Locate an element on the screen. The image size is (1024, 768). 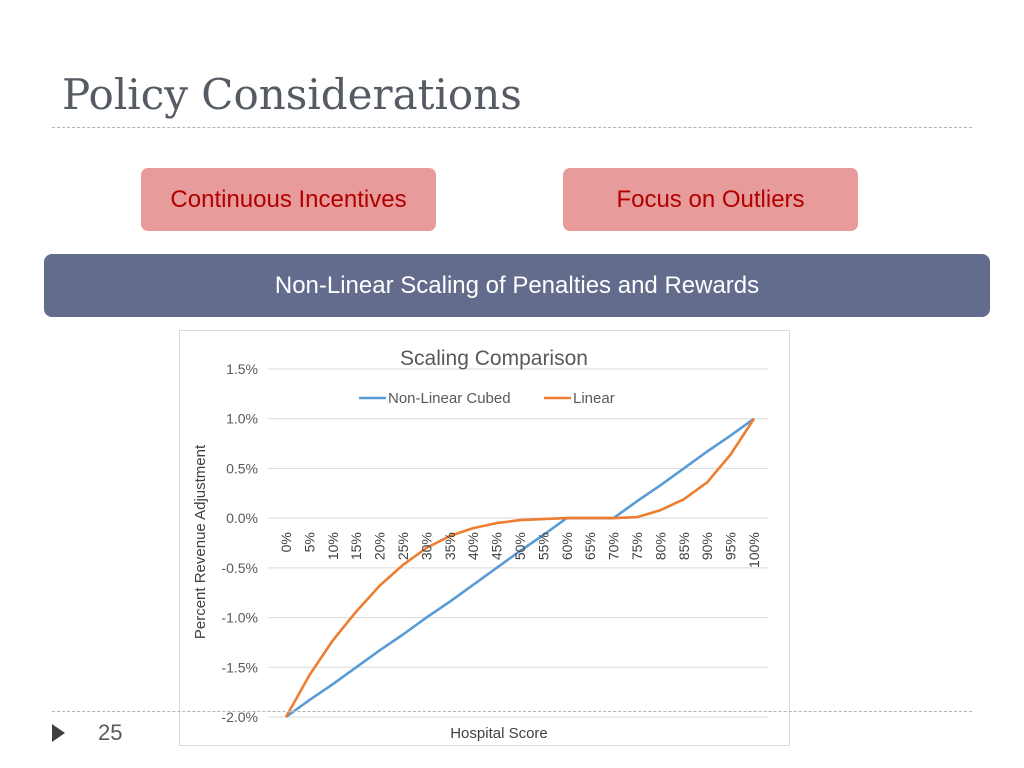
x-tick-label-8: 40% is located at coordinates (473, 546).